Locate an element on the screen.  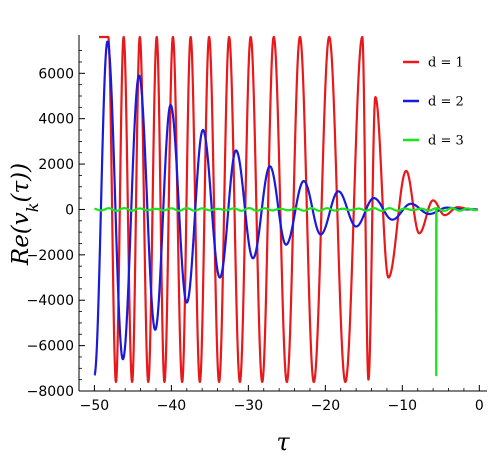
y-axis-title: Re(vk(τ)) is located at coordinates (25, 214).